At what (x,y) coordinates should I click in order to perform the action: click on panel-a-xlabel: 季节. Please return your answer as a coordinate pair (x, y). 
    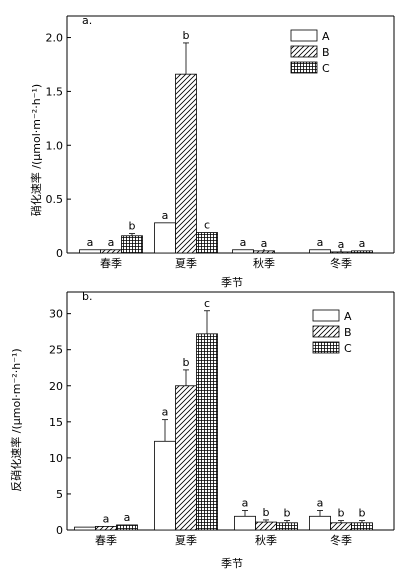
    Looking at the image, I should click on (232, 282).